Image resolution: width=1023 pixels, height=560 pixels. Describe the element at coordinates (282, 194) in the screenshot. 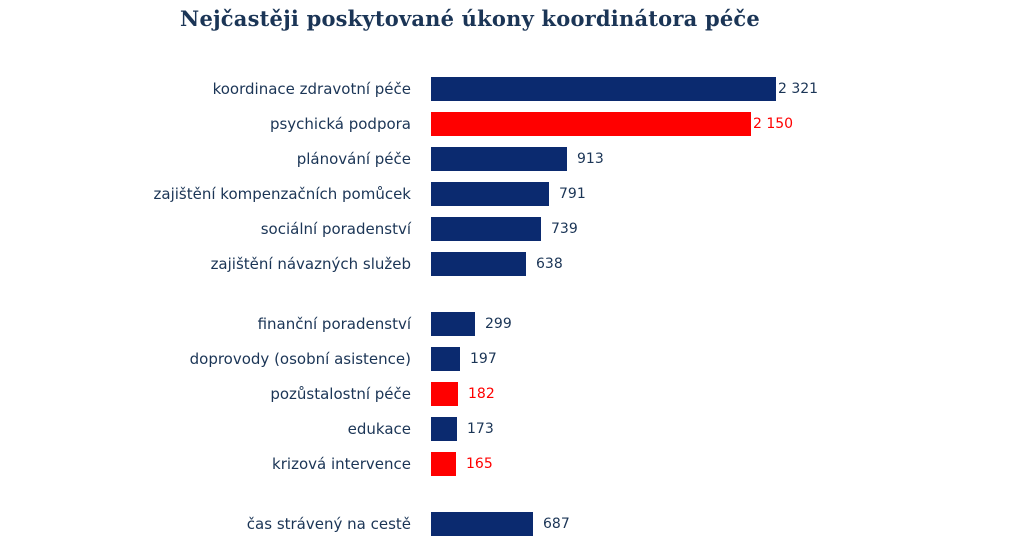

I see `category-label: zajištění kompenzačních pomůcek` at that location.